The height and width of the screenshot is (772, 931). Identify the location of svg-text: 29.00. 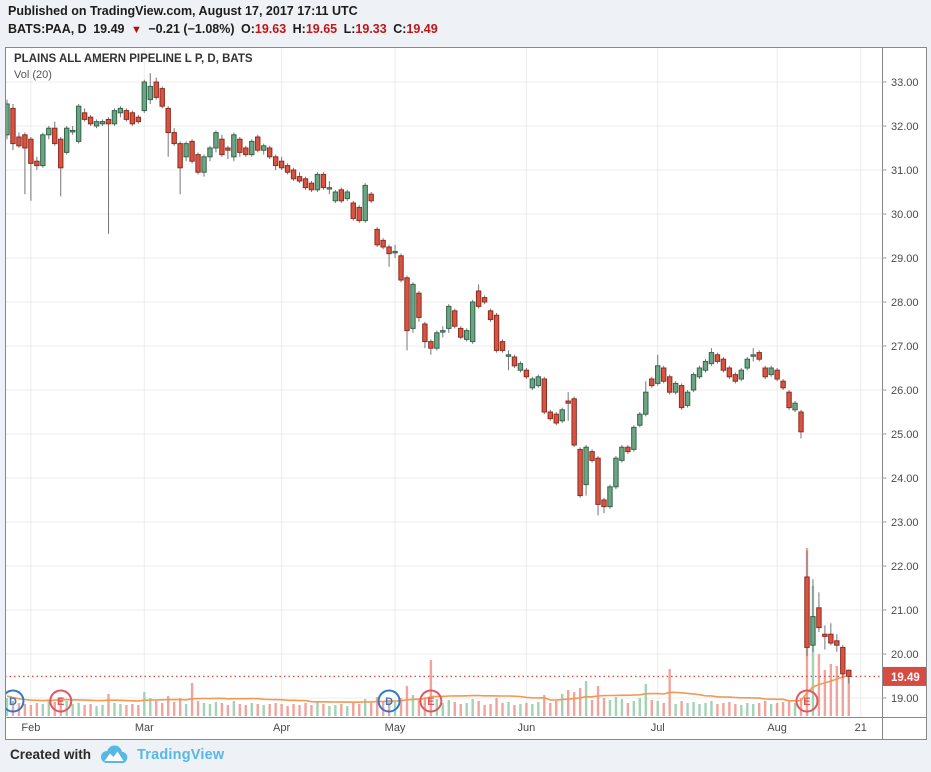
(905, 259).